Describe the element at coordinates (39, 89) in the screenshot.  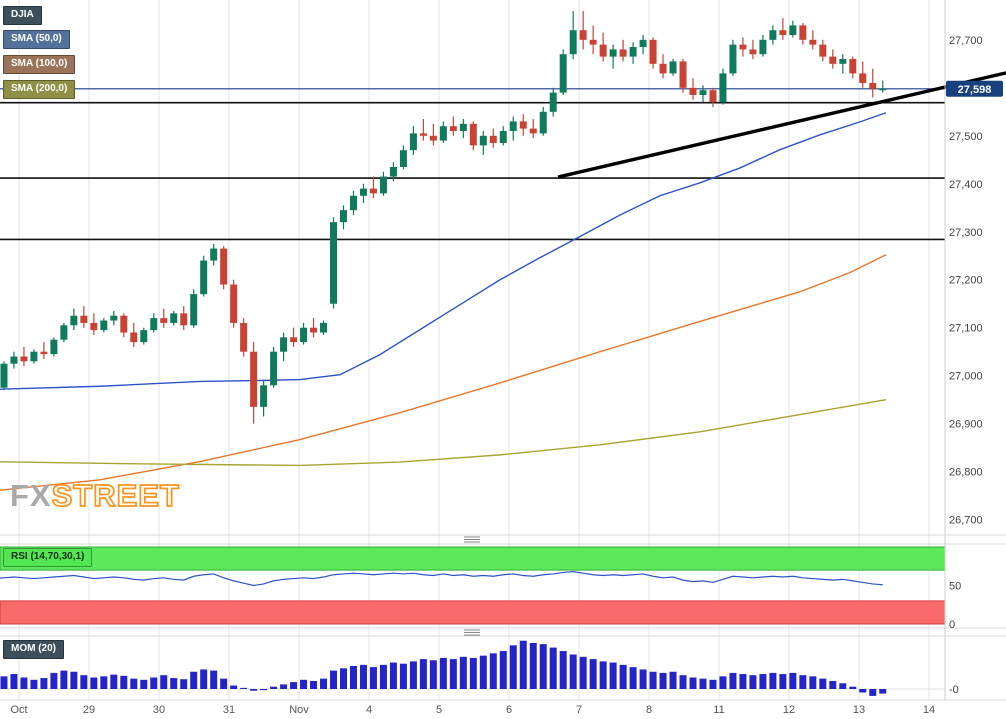
I see `sma200-legend-badge: SMA (200,0)` at that location.